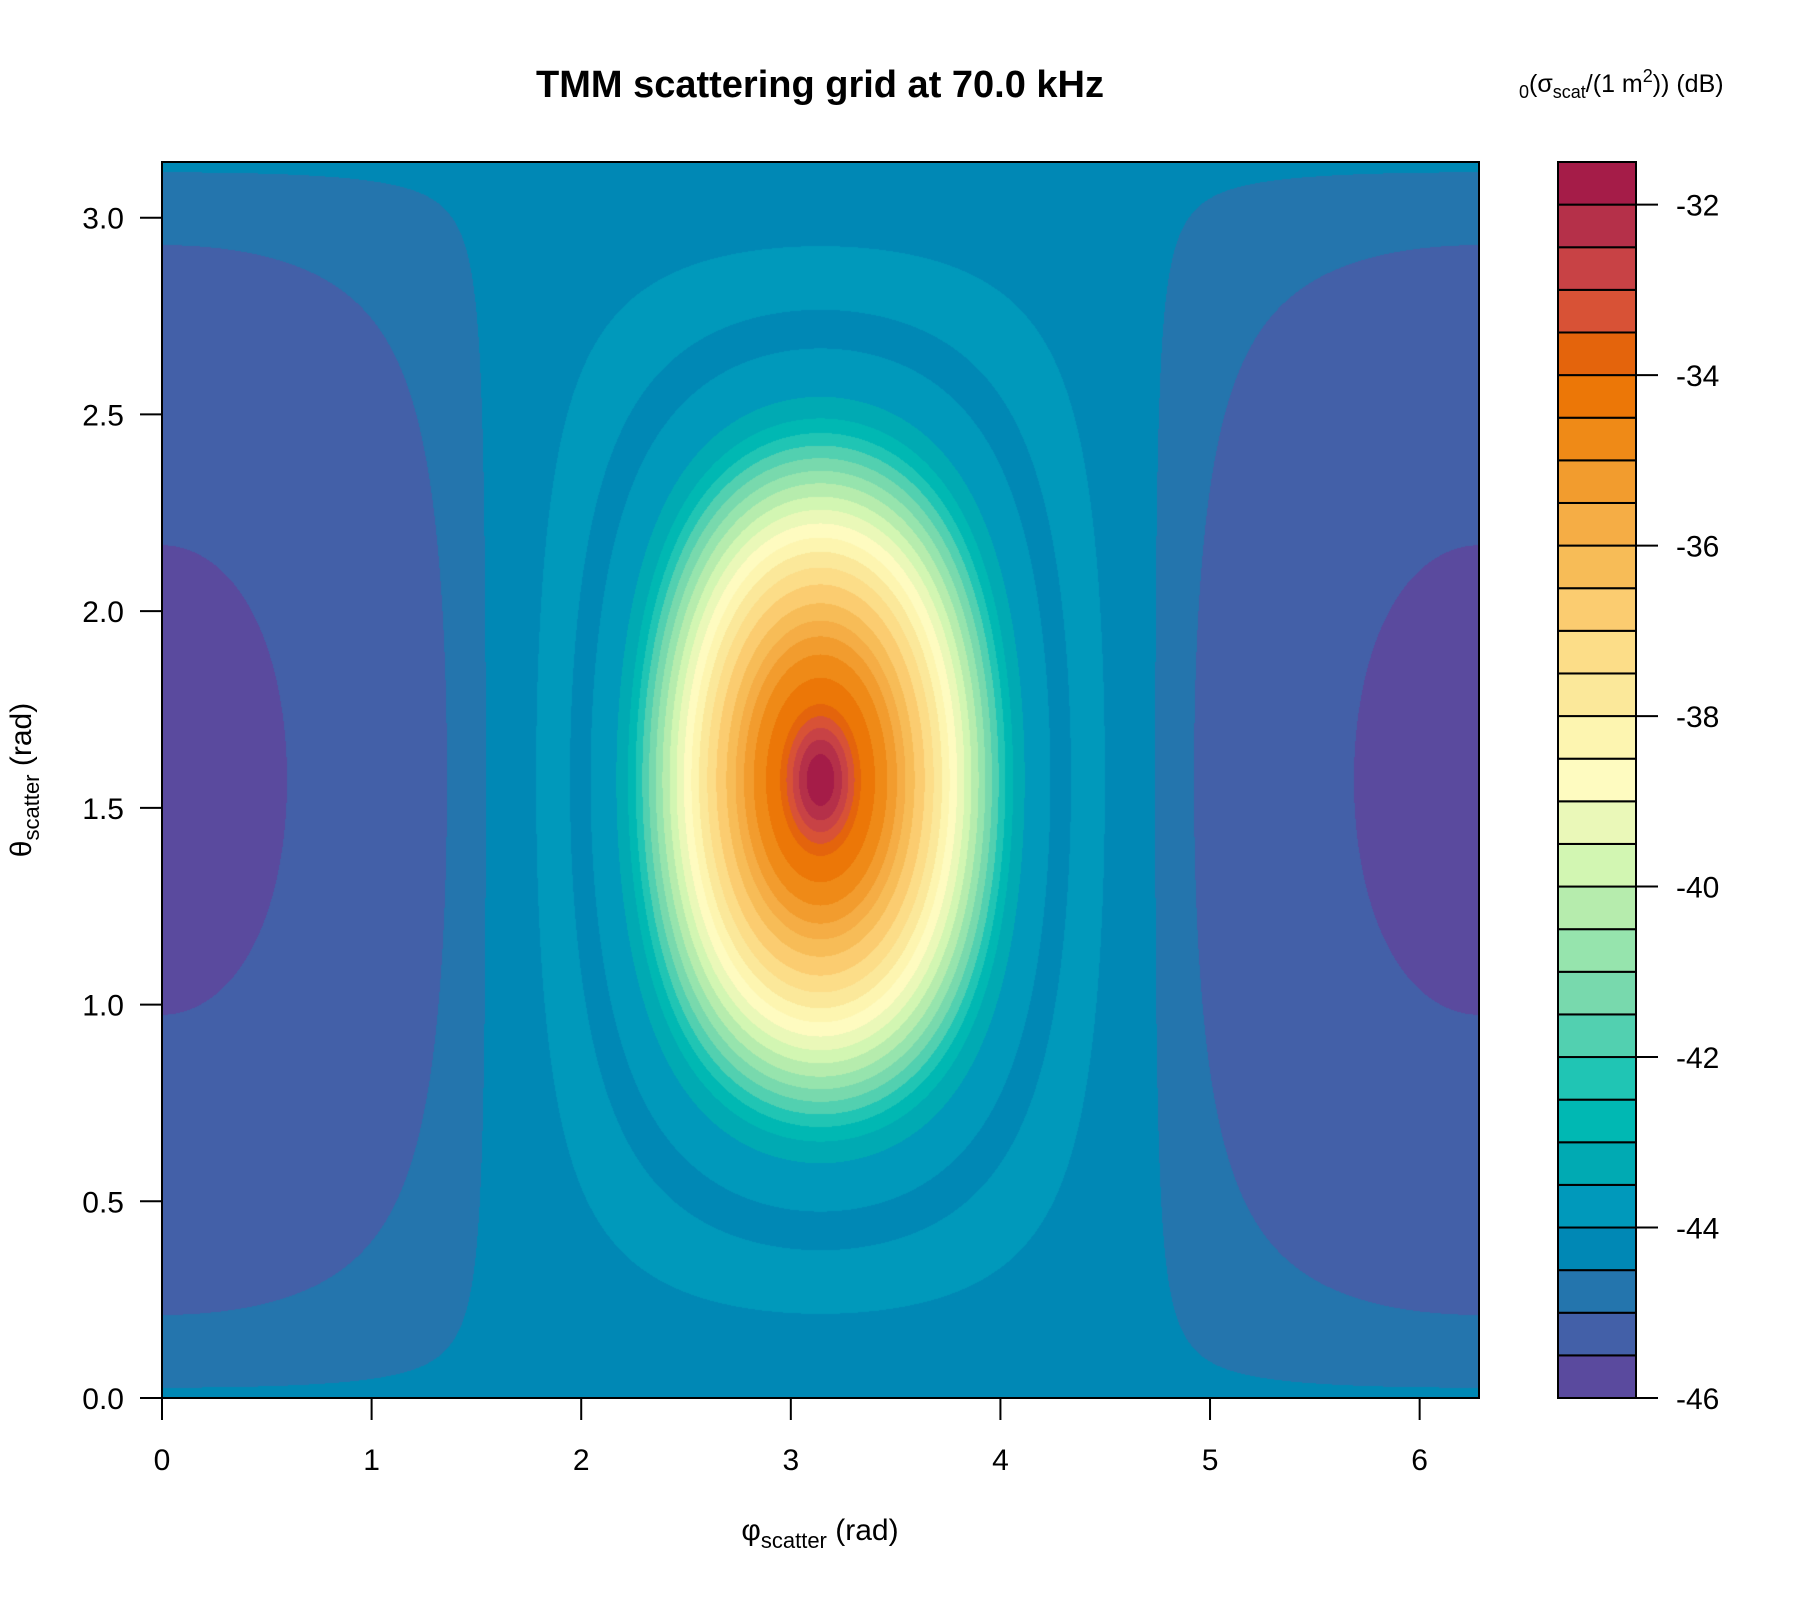  Describe the element at coordinates (1614, 84) in the screenshot. I see `colorbar-label-mid: /(1 m` at that location.